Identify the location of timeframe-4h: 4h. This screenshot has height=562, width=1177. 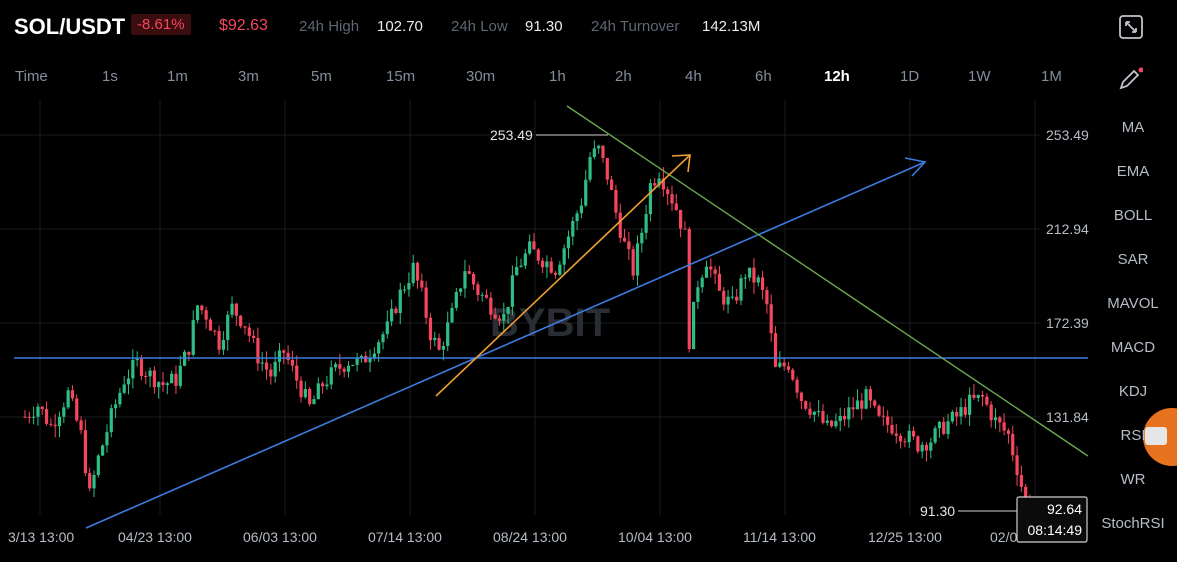
(693, 76).